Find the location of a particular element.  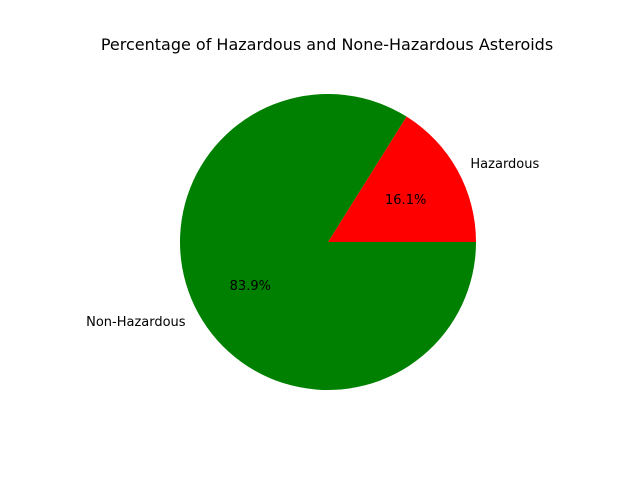

pie-label-non-hazardous: Non-Hazardous is located at coordinates (136, 322).